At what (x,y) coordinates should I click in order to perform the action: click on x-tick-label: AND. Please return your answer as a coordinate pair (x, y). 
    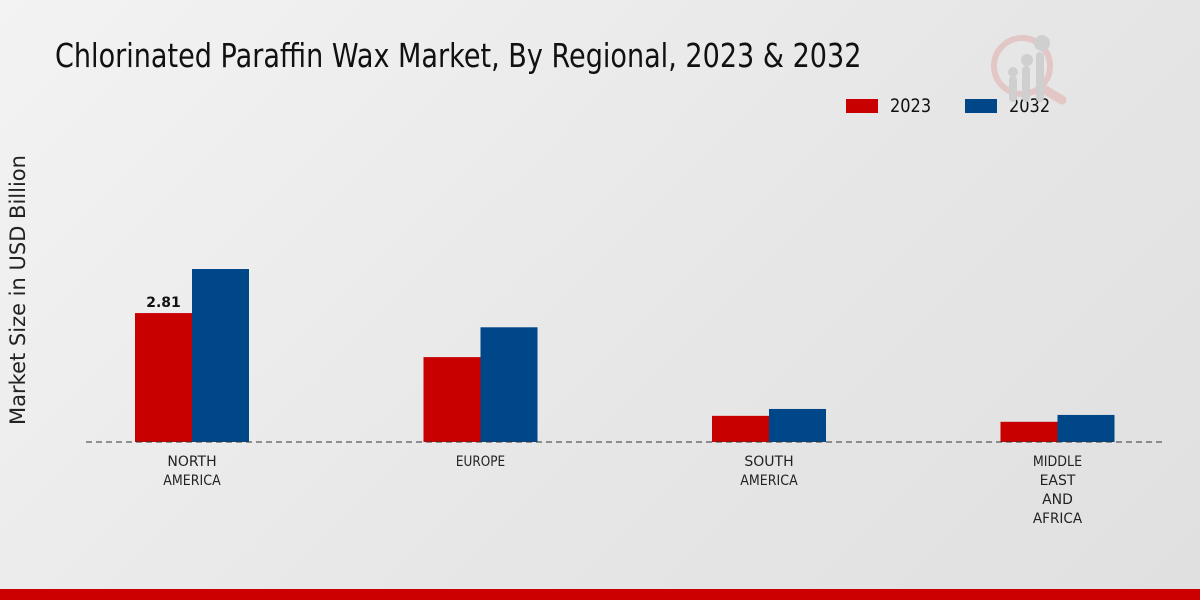
    Looking at the image, I should click on (1057, 500).